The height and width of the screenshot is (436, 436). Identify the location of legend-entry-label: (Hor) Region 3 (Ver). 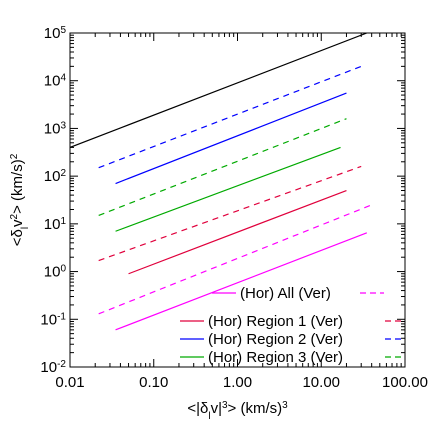
(275, 357).